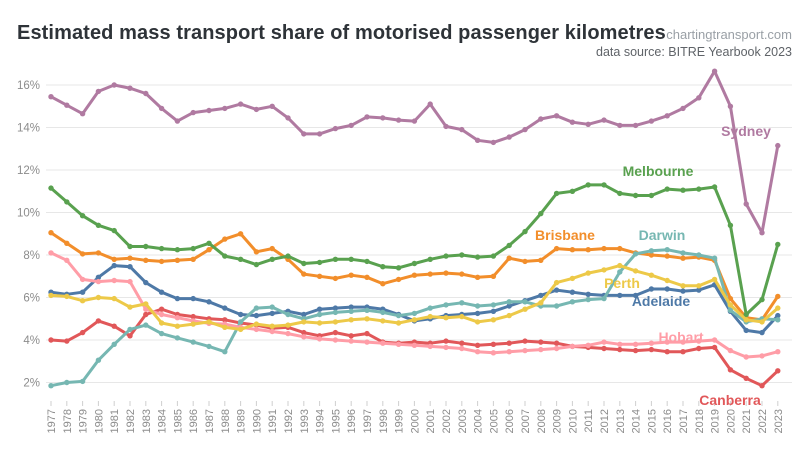 This screenshot has width=800, height=450. I want to click on x-axis-label: 2004, so click(479, 421).